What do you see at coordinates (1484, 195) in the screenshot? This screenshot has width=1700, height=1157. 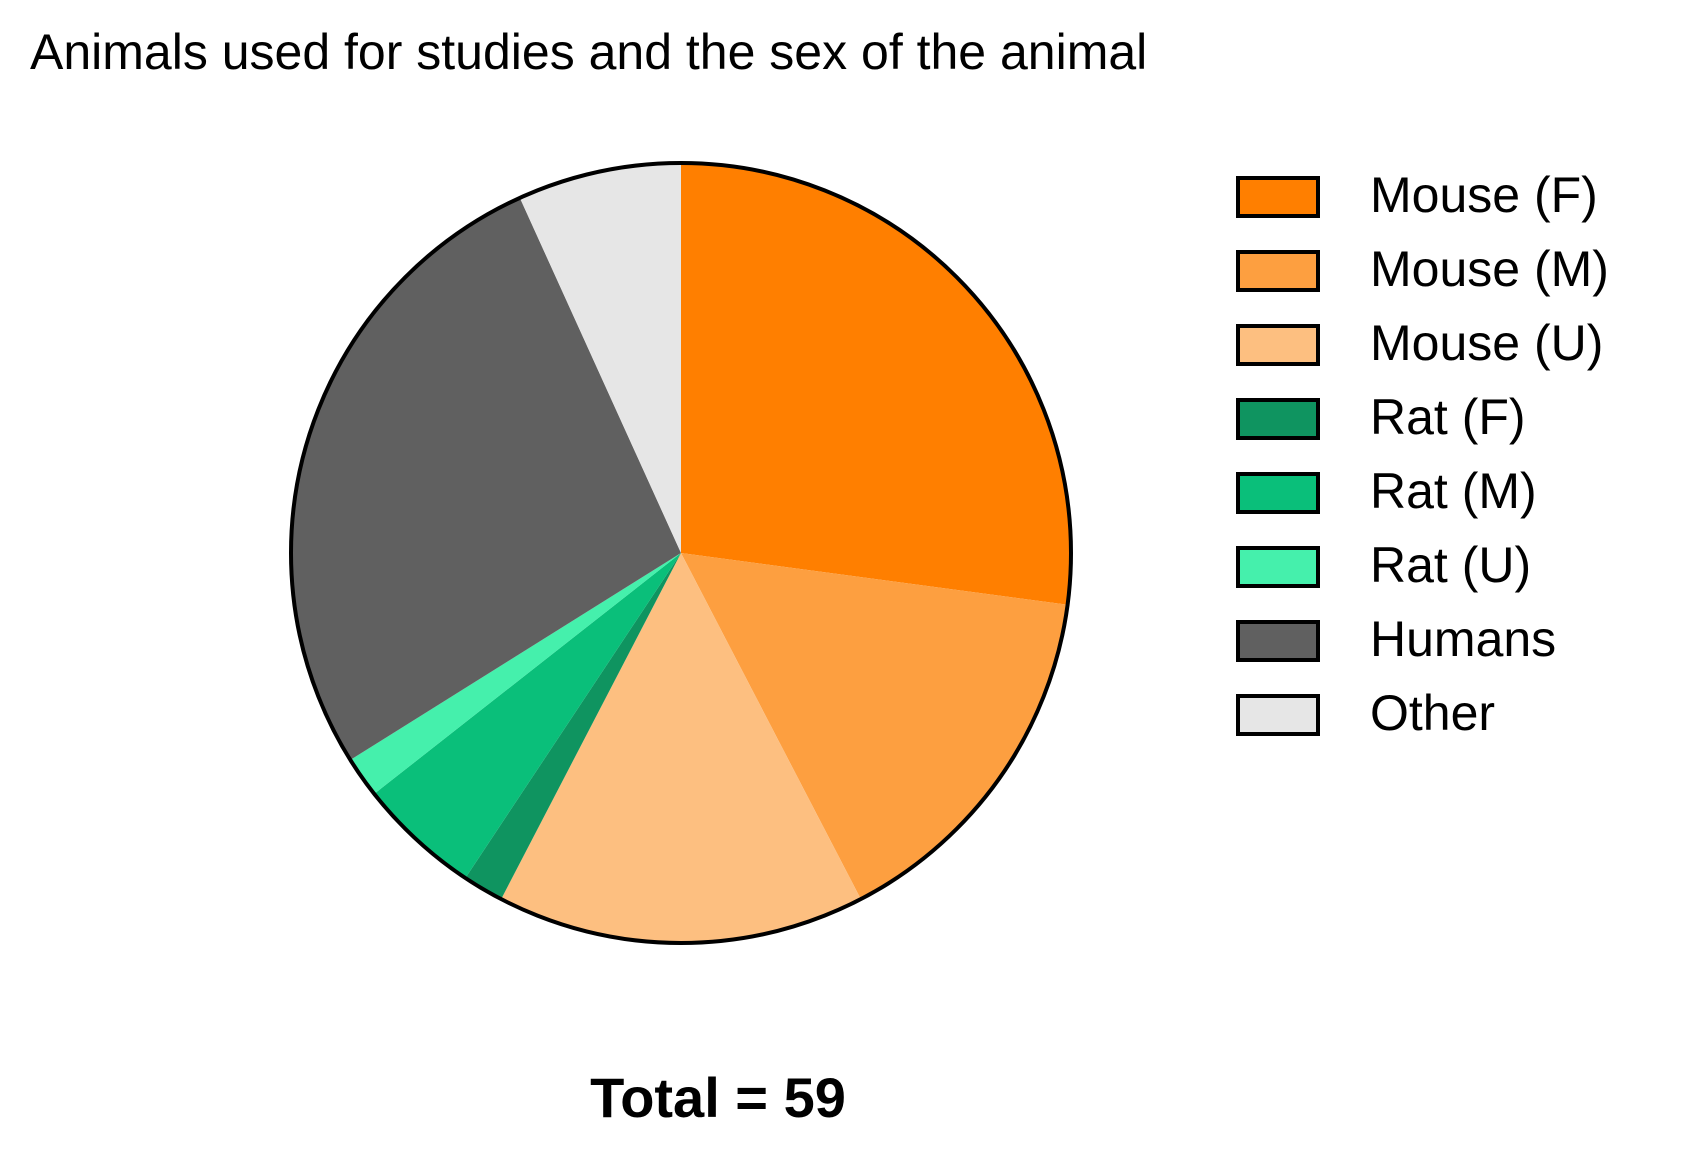 I see `legend-label: Mouse (F)` at bounding box center [1484, 195].